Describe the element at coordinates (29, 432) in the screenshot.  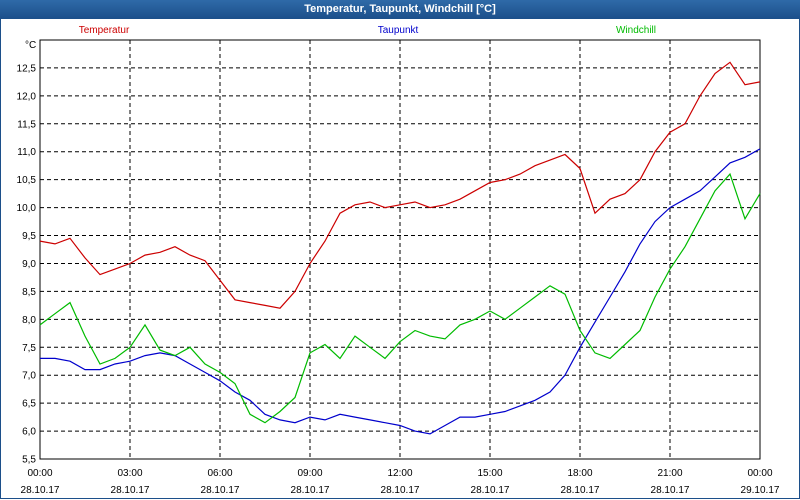
I see `y-tick-label: 6,0` at that location.